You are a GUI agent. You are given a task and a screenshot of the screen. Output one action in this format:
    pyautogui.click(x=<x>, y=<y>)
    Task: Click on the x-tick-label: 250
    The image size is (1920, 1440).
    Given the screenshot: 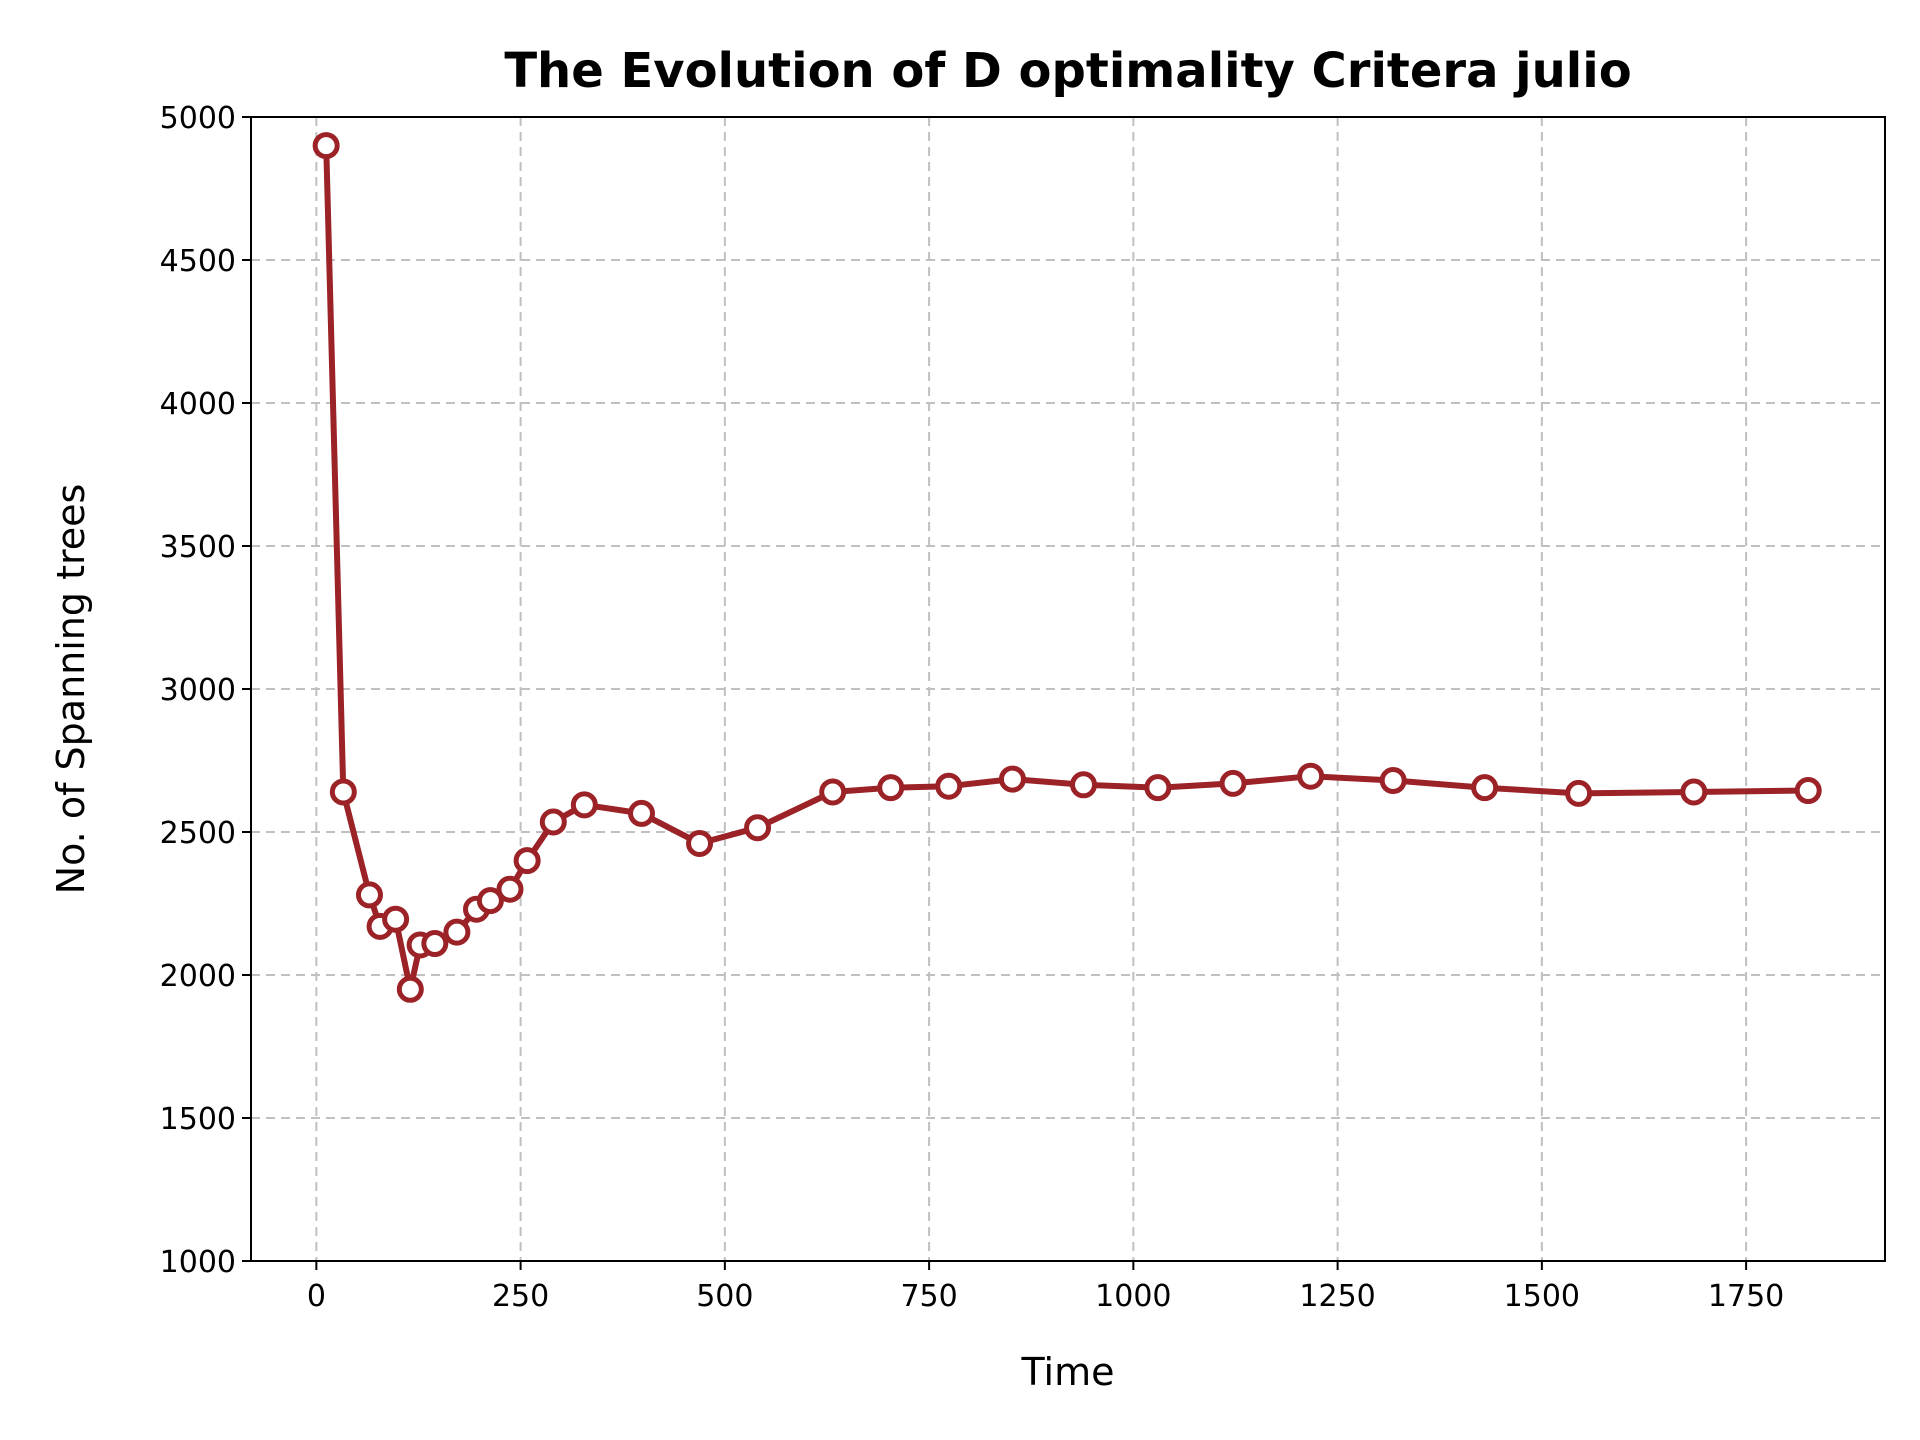 What is the action you would take?
    pyautogui.click(x=520, y=1296)
    